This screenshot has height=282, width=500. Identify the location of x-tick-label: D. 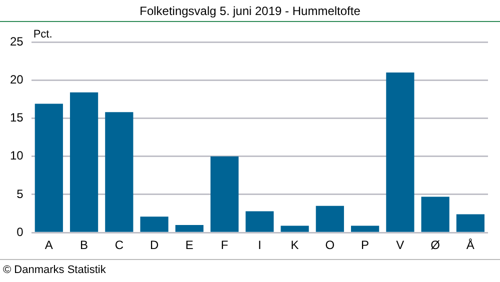
(154, 245).